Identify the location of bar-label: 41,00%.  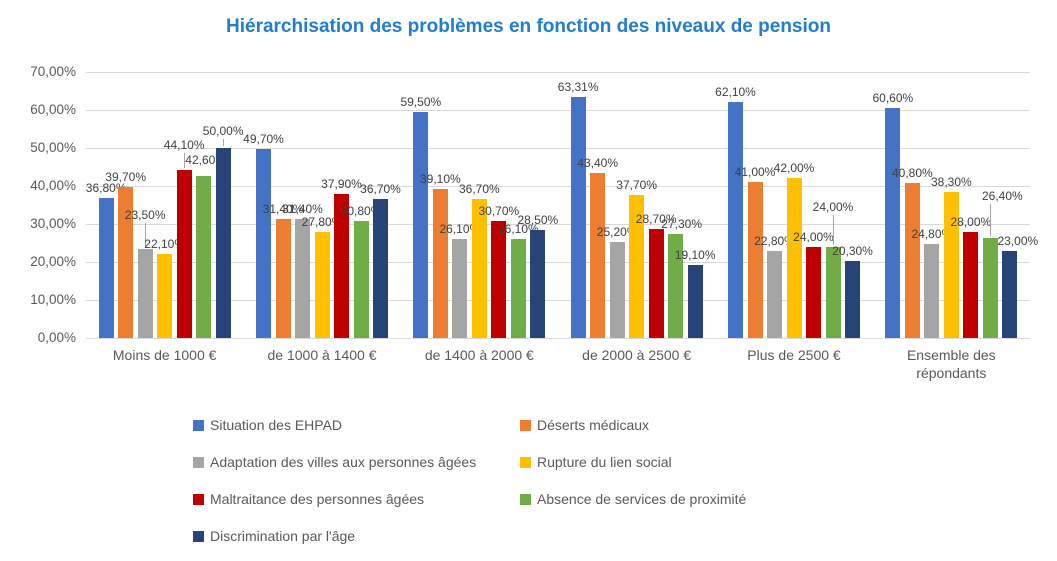
(755, 172).